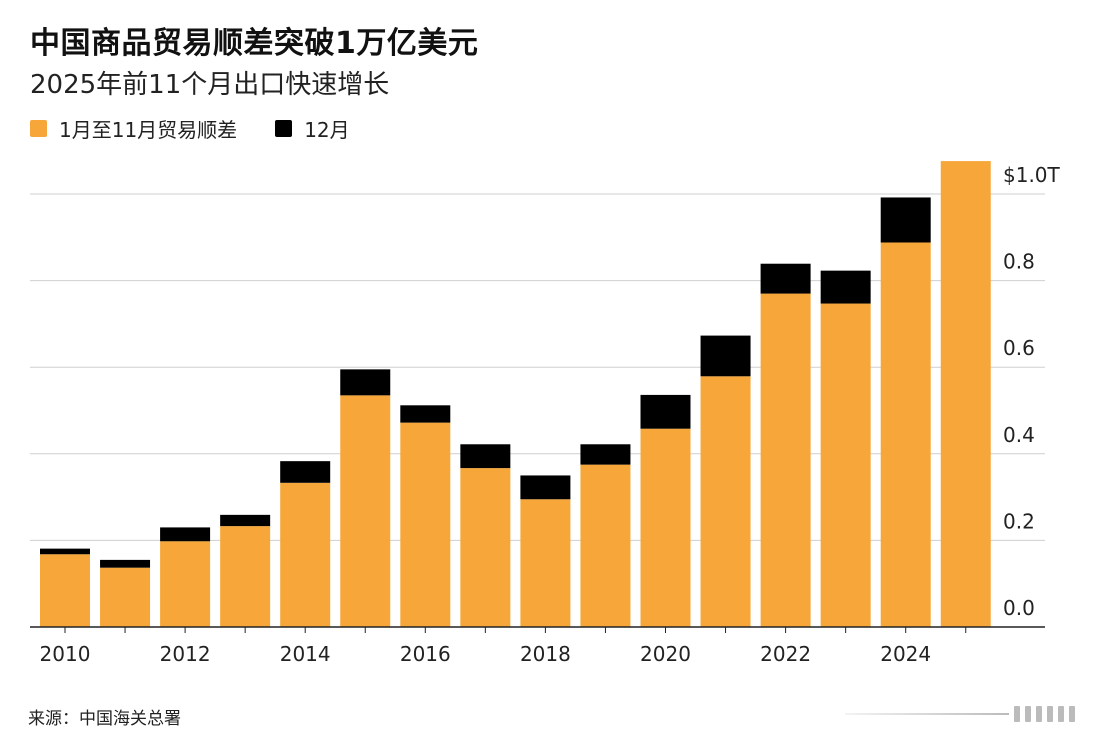 The image size is (1096, 744). I want to click on x-tick-label: 2014, so click(305, 654).